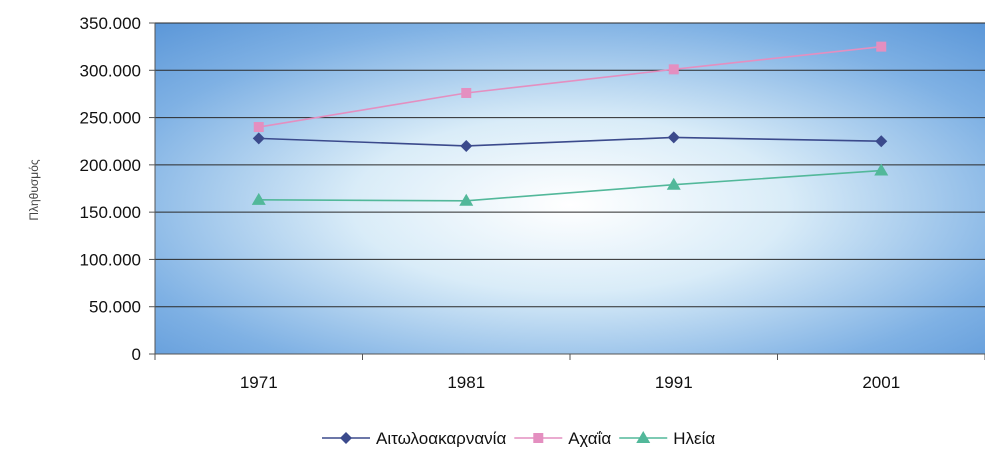 Image resolution: width=985 pixels, height=452 pixels. Describe the element at coordinates (694, 438) in the screenshot. I see `legend-label: Ηλεία` at that location.